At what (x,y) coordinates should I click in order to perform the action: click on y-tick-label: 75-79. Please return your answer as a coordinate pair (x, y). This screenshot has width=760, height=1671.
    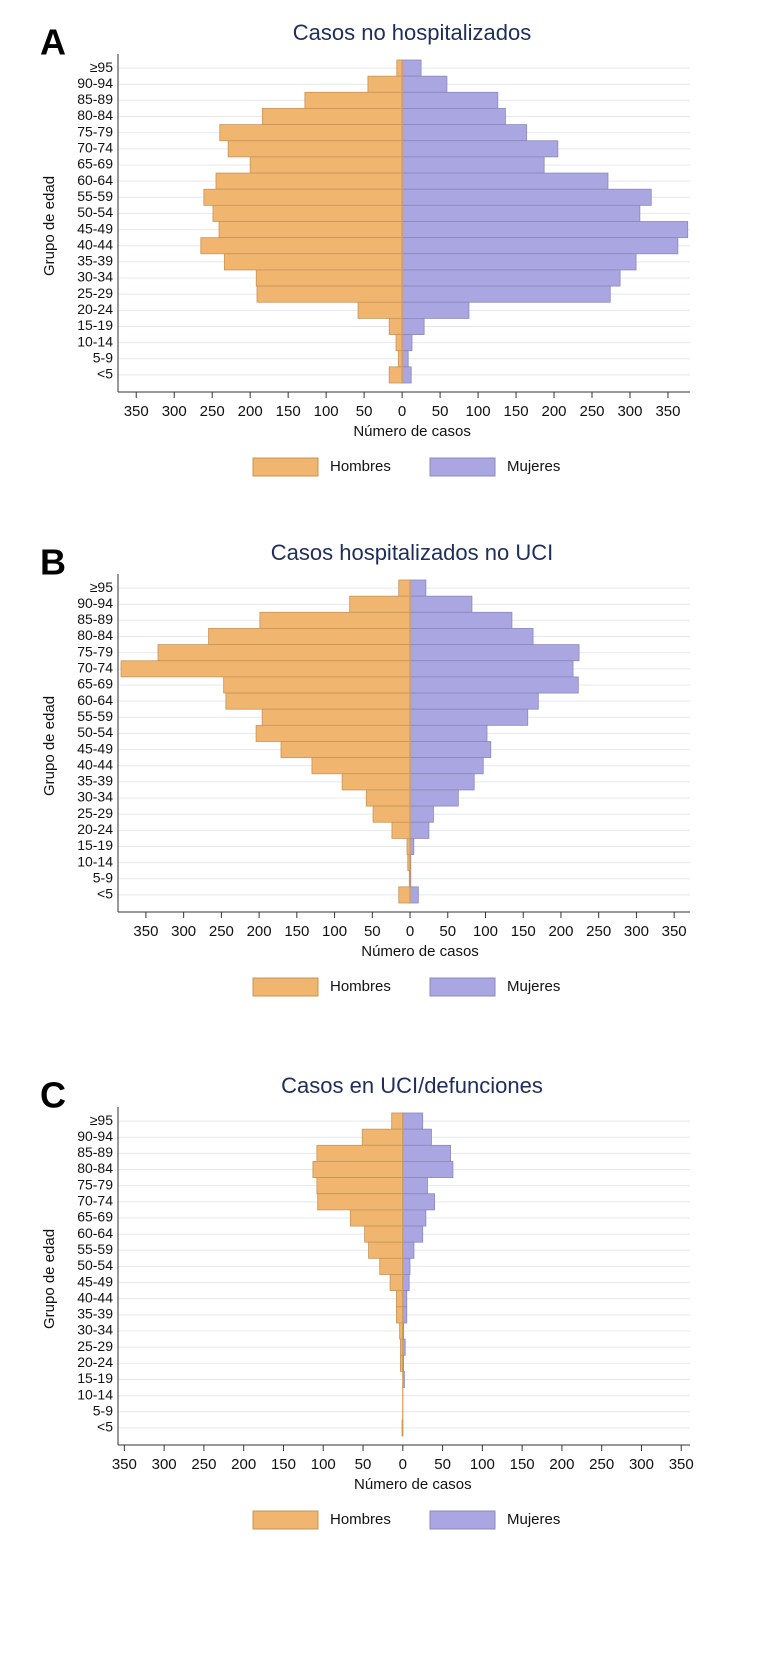
    Looking at the image, I should click on (95, 131).